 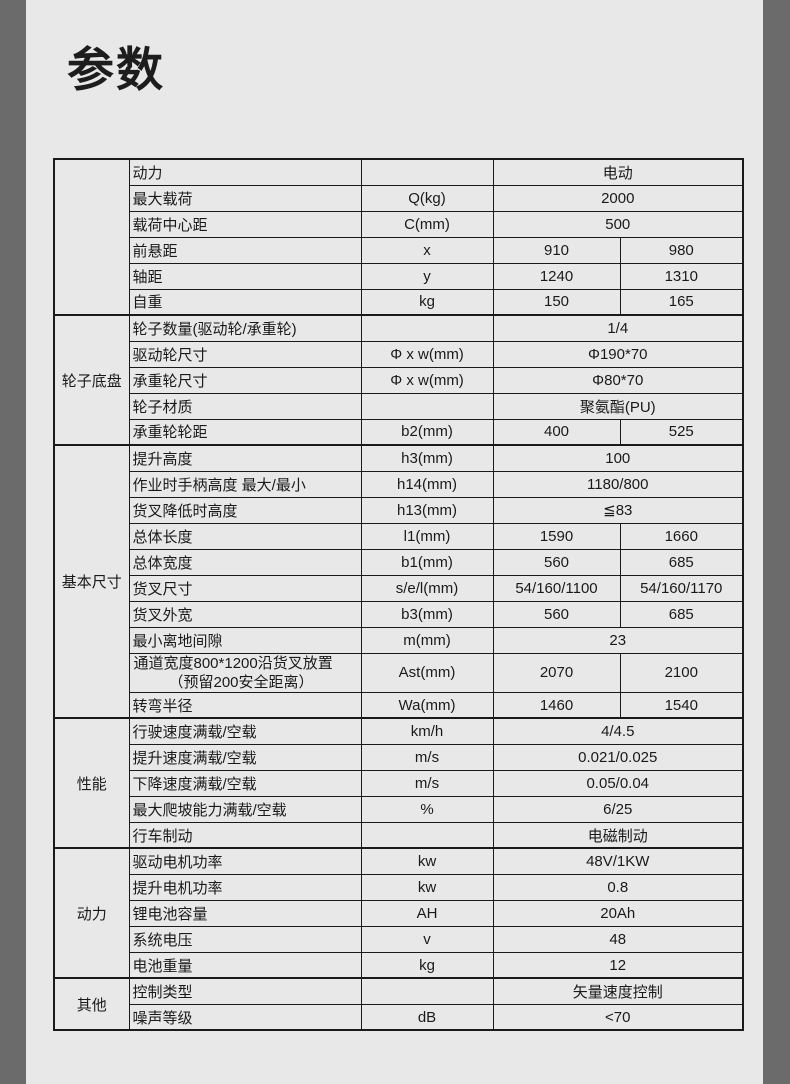 I want to click on row-unit: Q(kg), so click(x=427, y=198).